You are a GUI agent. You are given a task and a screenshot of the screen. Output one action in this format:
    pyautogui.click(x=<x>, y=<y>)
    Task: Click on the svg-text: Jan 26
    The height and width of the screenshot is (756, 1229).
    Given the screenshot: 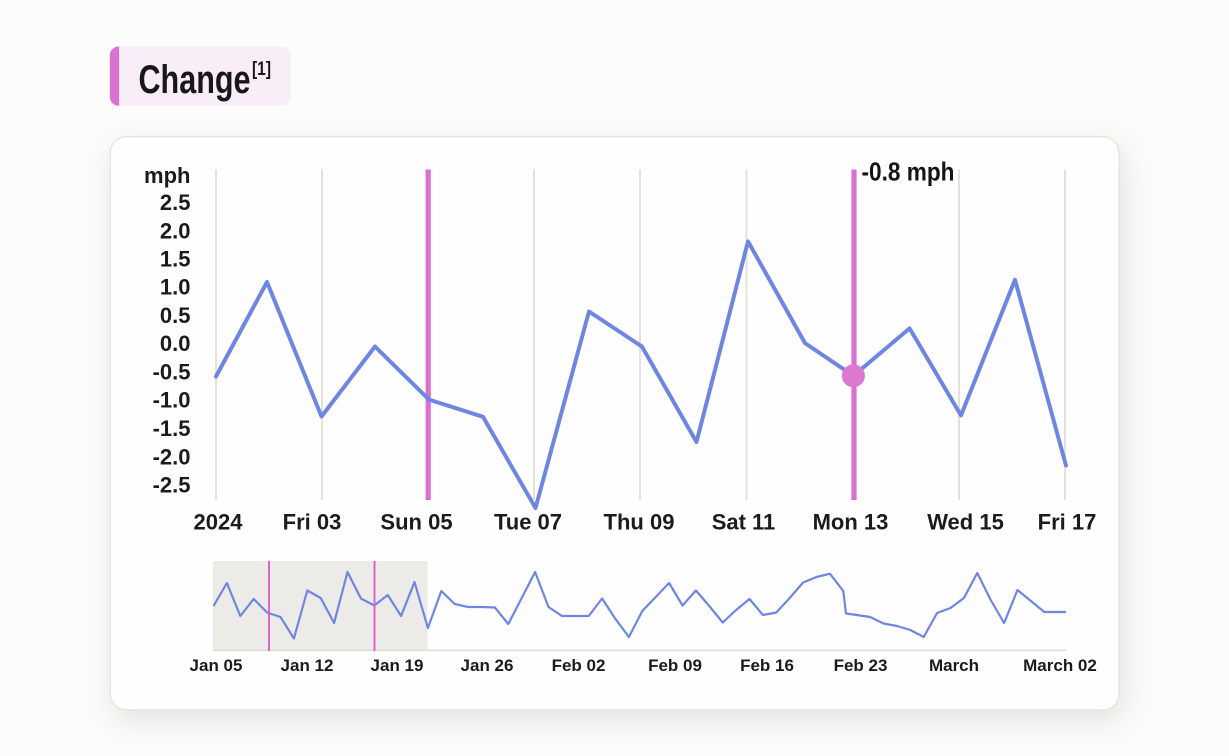 What is the action you would take?
    pyautogui.click(x=487, y=665)
    